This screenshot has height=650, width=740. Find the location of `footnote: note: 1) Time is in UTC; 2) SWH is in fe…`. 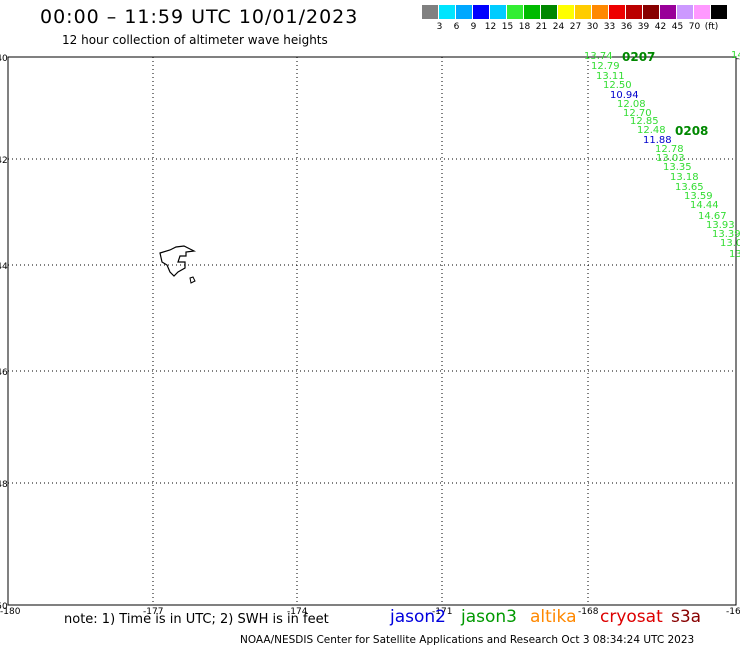

footnote: note: 1) Time is in UTC; 2) SWH is in fe… is located at coordinates (196, 619).